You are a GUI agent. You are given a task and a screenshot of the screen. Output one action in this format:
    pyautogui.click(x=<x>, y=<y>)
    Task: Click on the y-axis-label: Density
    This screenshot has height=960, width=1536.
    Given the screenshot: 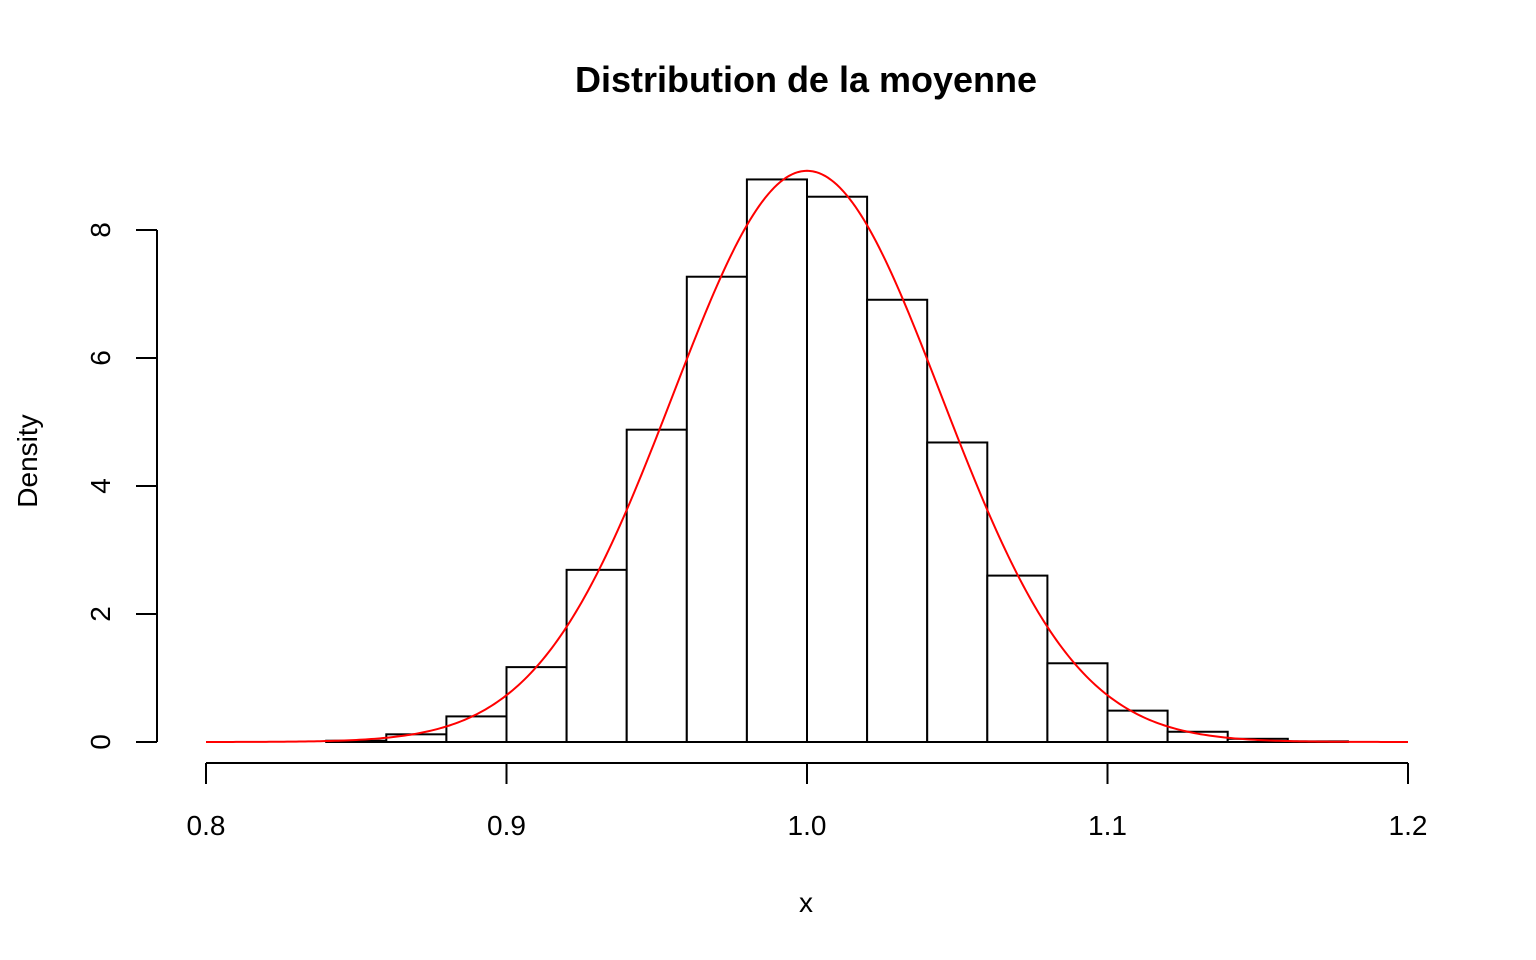 What is the action you would take?
    pyautogui.click(x=27, y=460)
    